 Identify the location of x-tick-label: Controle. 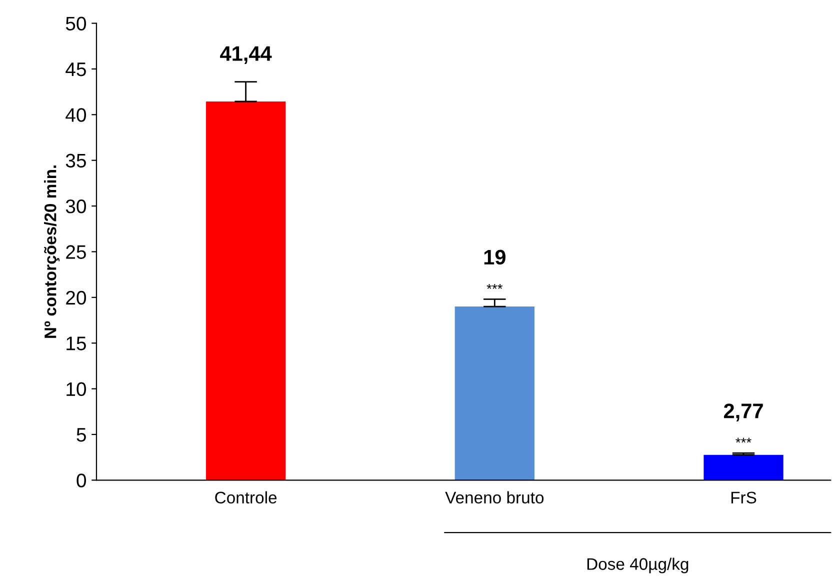
(246, 497).